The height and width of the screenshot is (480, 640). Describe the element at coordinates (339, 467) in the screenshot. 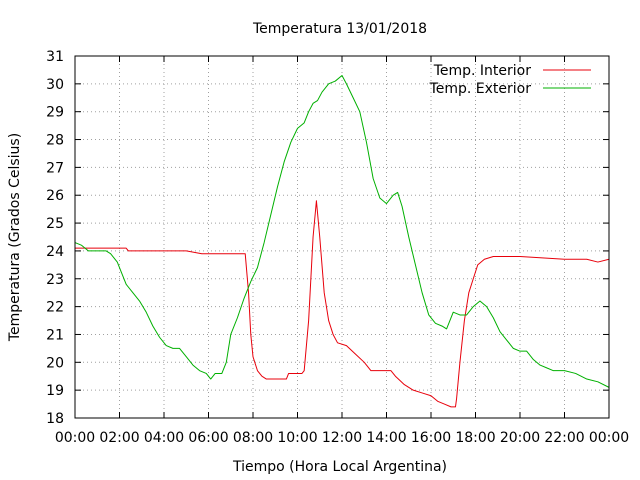

I see `x-axis-label: Tiempo (Hora Local Argentina)` at that location.